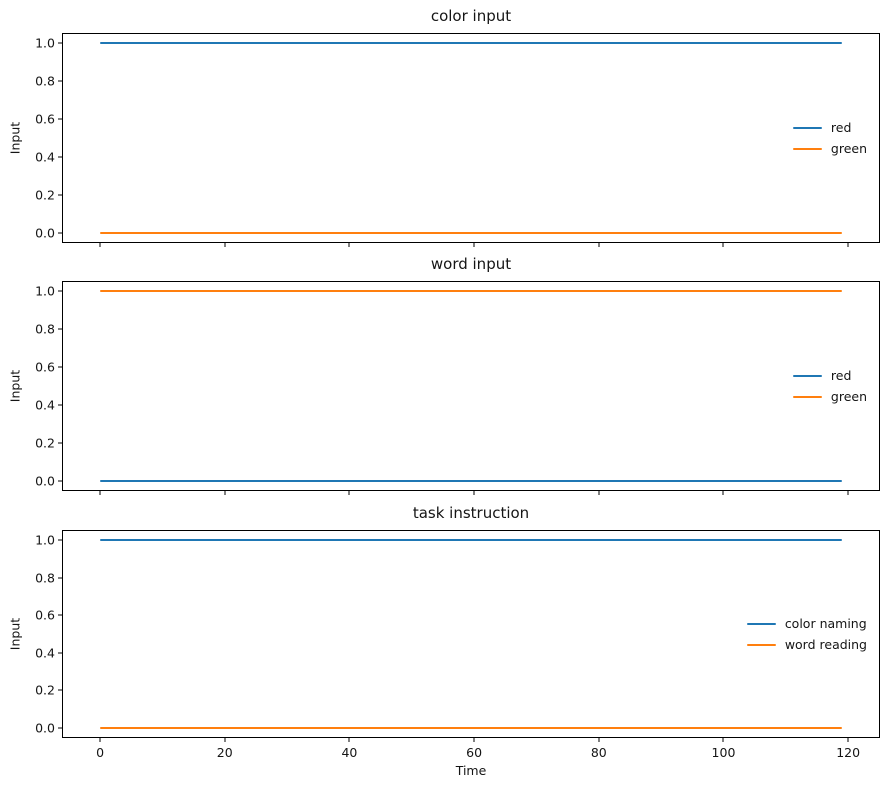  Describe the element at coordinates (825, 644) in the screenshot. I see `legend-label: word reading` at that location.